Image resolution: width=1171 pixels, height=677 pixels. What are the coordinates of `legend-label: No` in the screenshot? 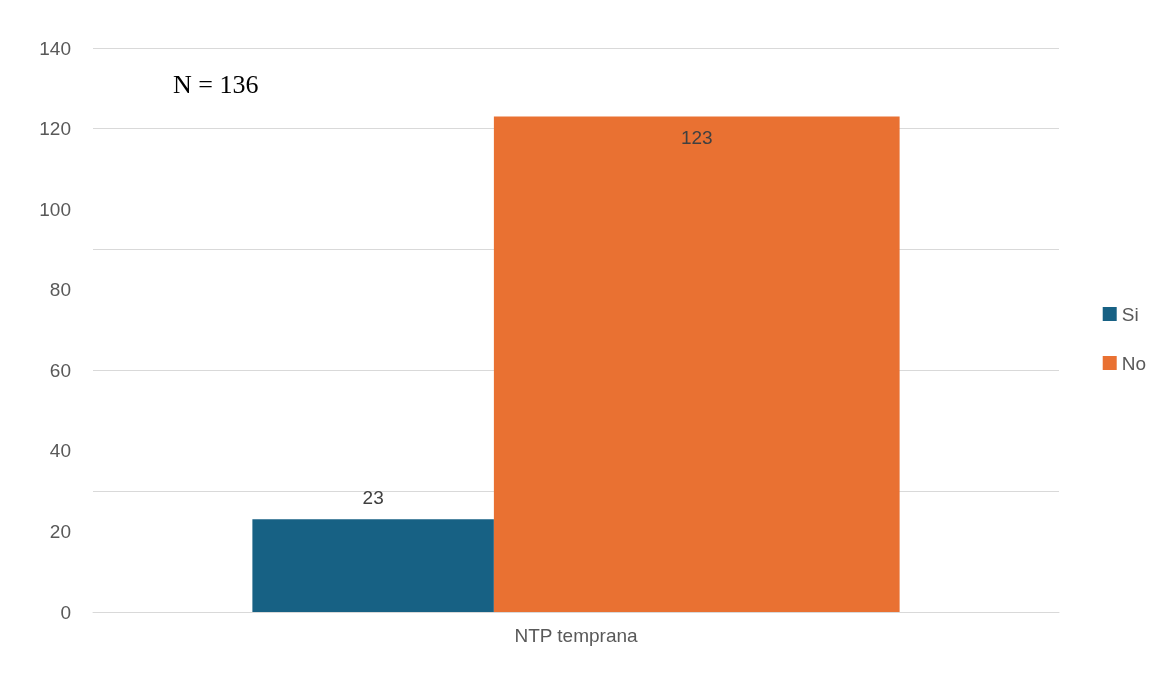 It's located at (1134, 363).